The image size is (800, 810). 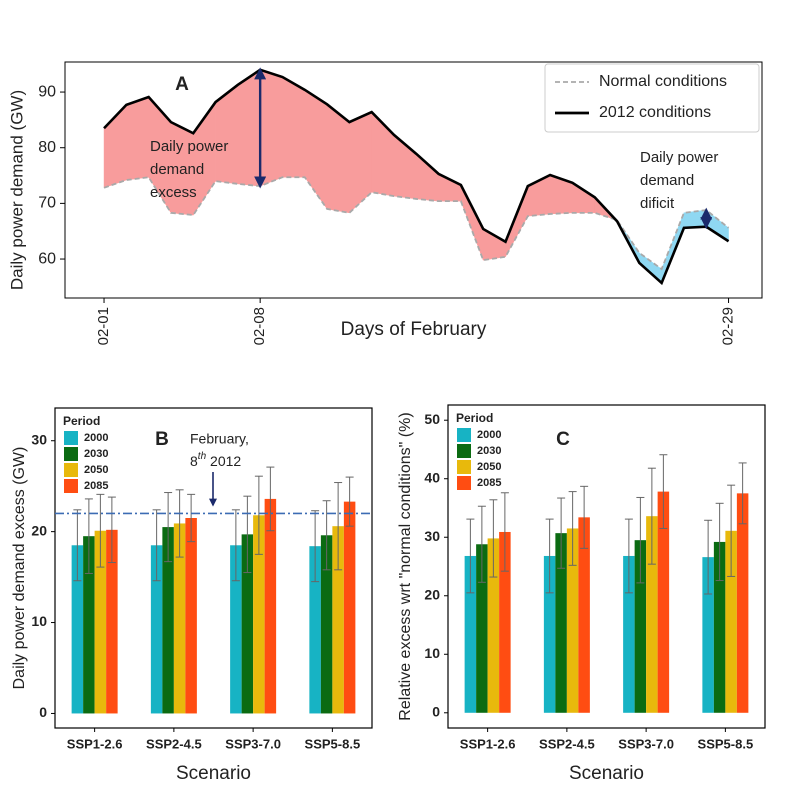 What do you see at coordinates (19, 568) in the screenshot?
I see `y-axis-label: Daily power demand excess (GW)` at bounding box center [19, 568].